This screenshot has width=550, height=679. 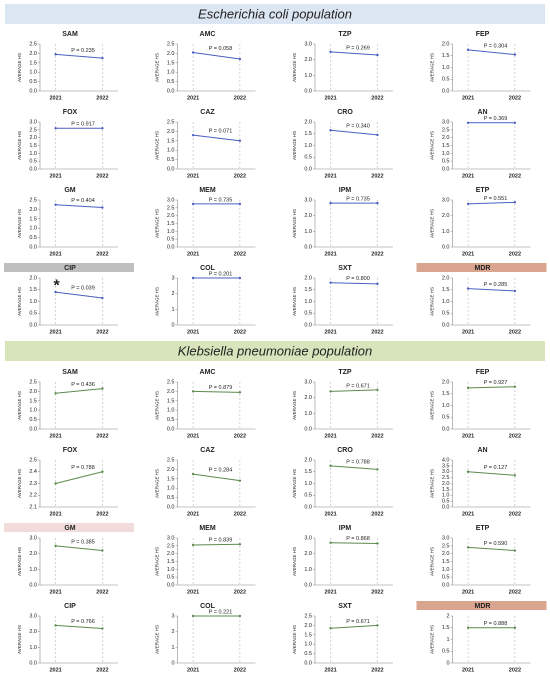 What do you see at coordinates (70, 112) in the screenshot?
I see `panel-title: FOX` at bounding box center [70, 112].